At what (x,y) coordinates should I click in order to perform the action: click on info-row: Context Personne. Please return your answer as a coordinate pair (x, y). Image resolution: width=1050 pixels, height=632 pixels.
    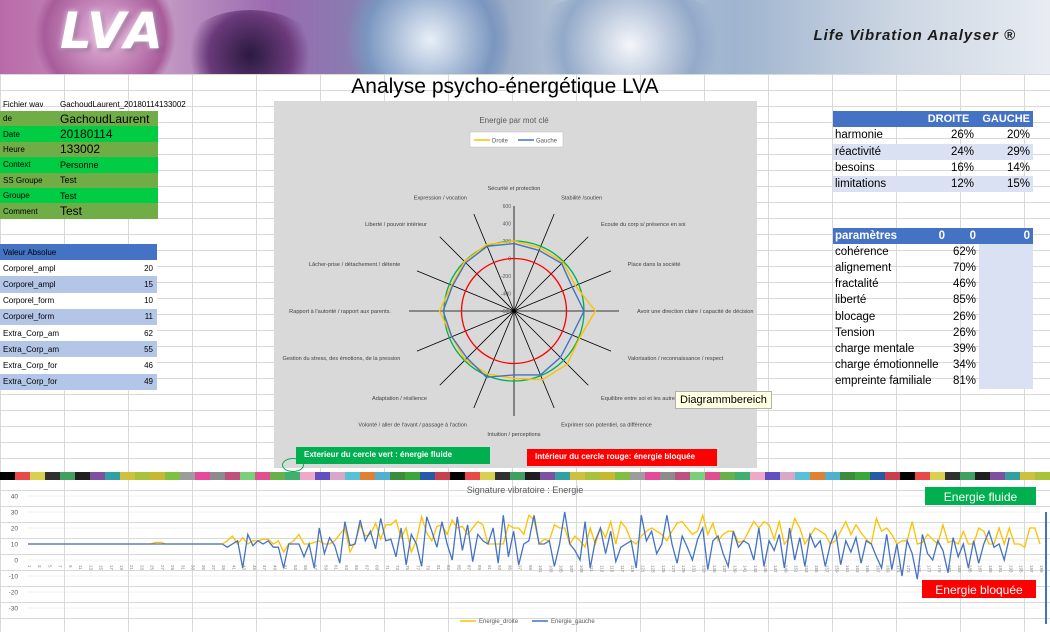
    Looking at the image, I should click on (79, 165).